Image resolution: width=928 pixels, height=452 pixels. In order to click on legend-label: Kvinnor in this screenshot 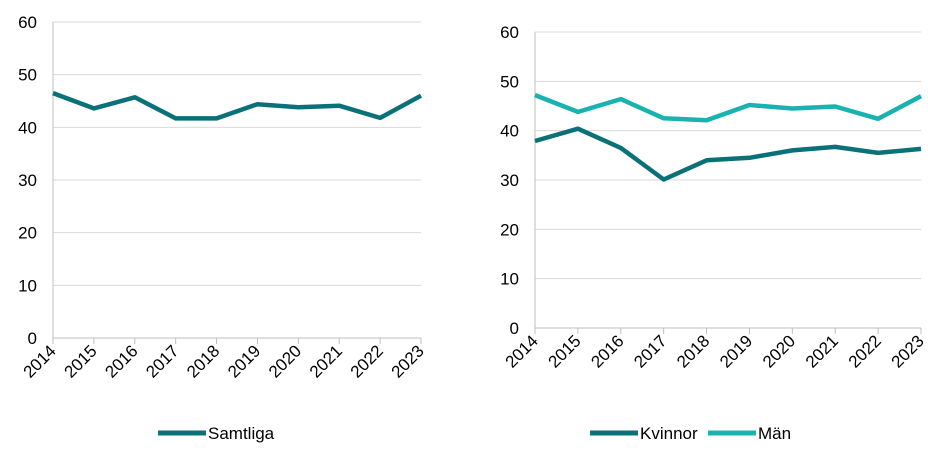, I will do `click(669, 433)`.